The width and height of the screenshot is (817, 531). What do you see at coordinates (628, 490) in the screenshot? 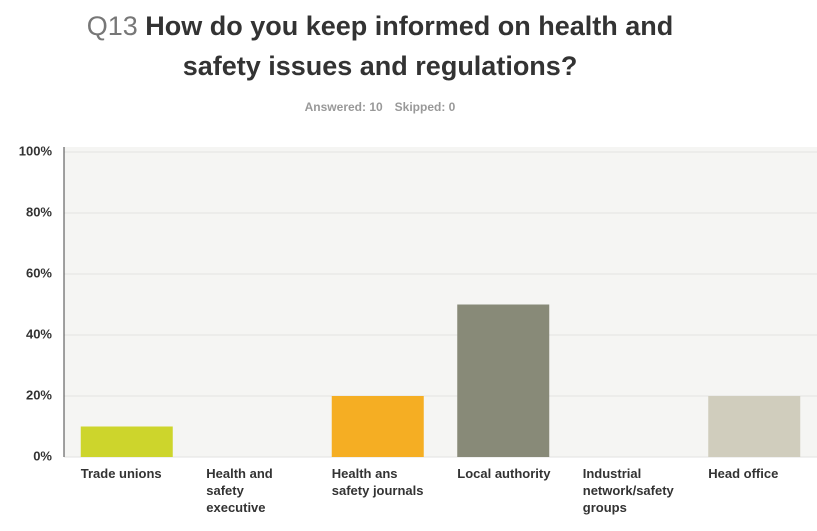
I see `x-tick-label: Industrial network/safety groups` at bounding box center [628, 490].